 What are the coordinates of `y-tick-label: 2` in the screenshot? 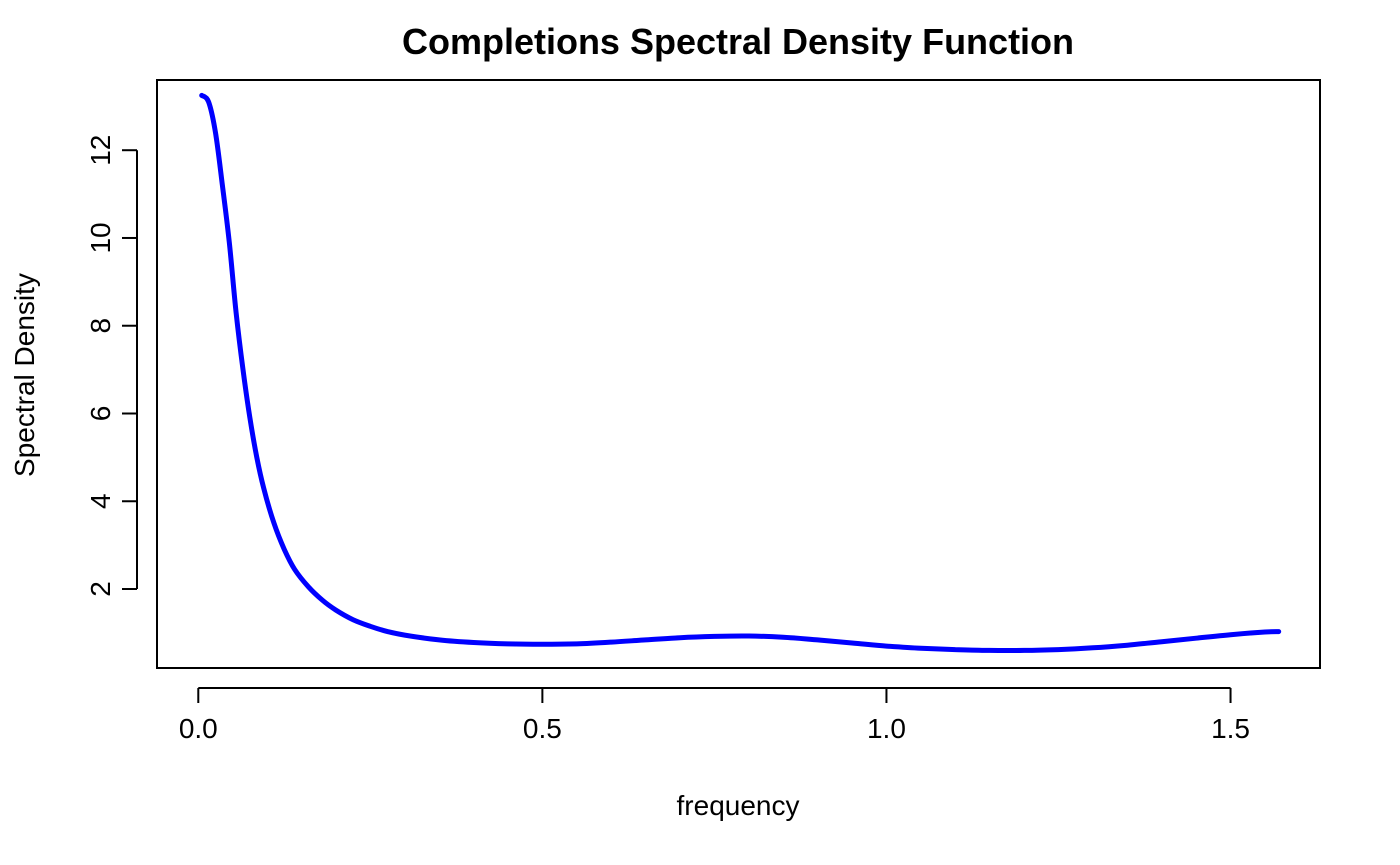 It's located at (100, 589).